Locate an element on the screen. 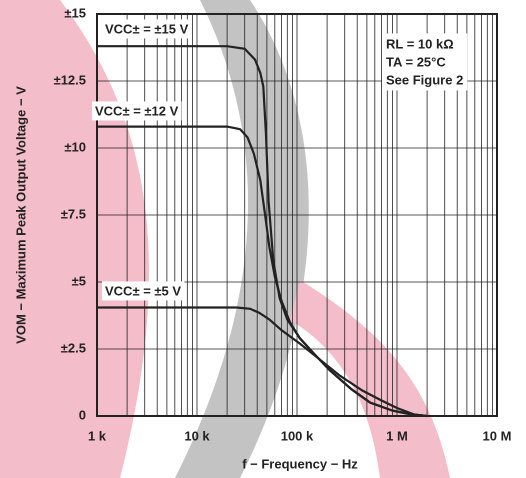  annotation: RL = 10 kΩ is located at coordinates (420, 43).